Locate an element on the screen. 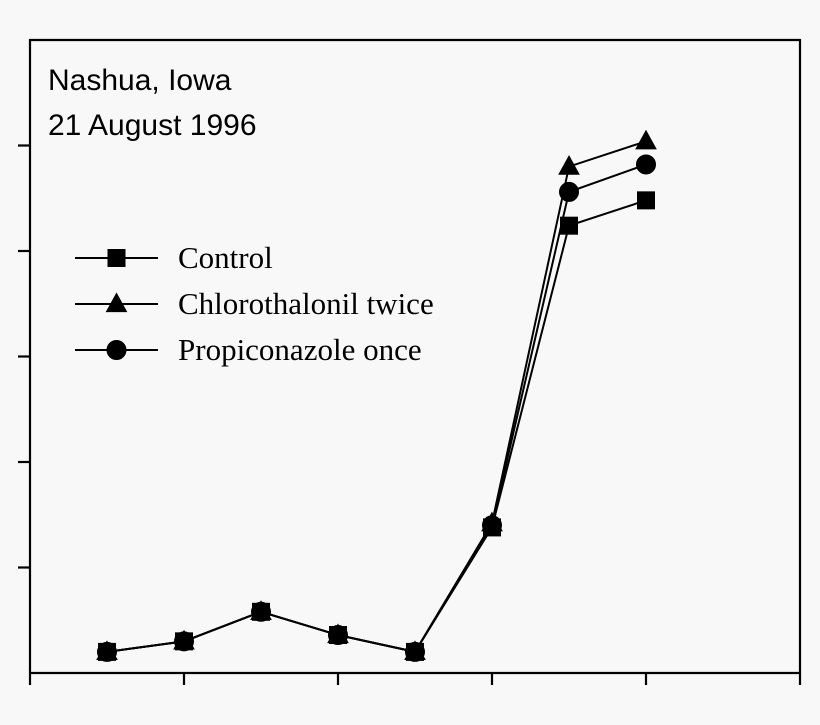  legend-label-chlorothalonil-twice: Chlorothalonil twice is located at coordinates (306, 303).